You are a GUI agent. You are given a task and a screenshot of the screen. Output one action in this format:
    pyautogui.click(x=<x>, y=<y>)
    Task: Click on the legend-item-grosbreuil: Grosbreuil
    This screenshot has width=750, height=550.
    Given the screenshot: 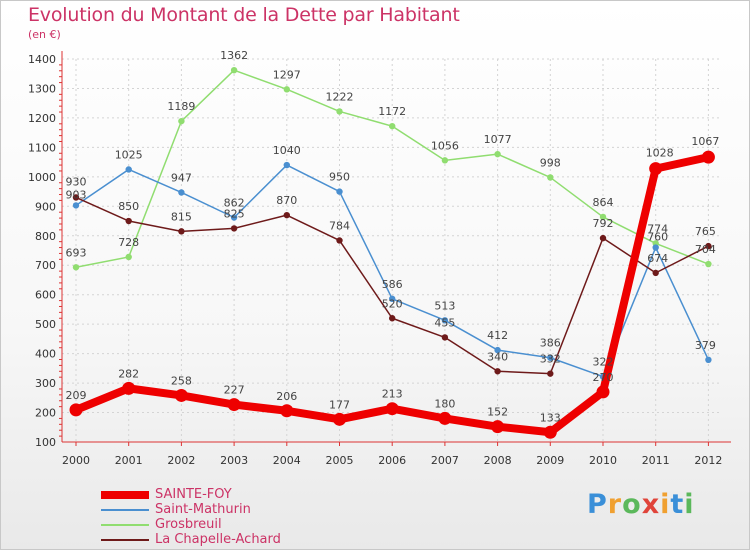 What is the action you would take?
    pyautogui.click(x=191, y=524)
    